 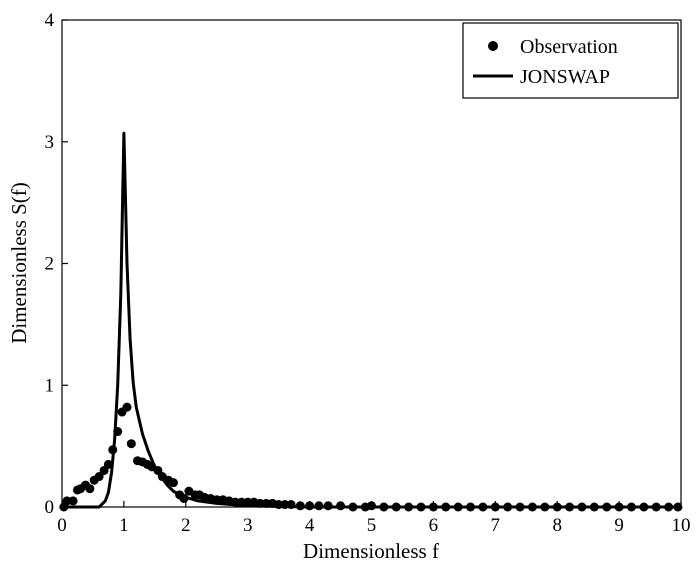 What do you see at coordinates (496, 525) in the screenshot?
I see `x-tick-label: 7` at bounding box center [496, 525].